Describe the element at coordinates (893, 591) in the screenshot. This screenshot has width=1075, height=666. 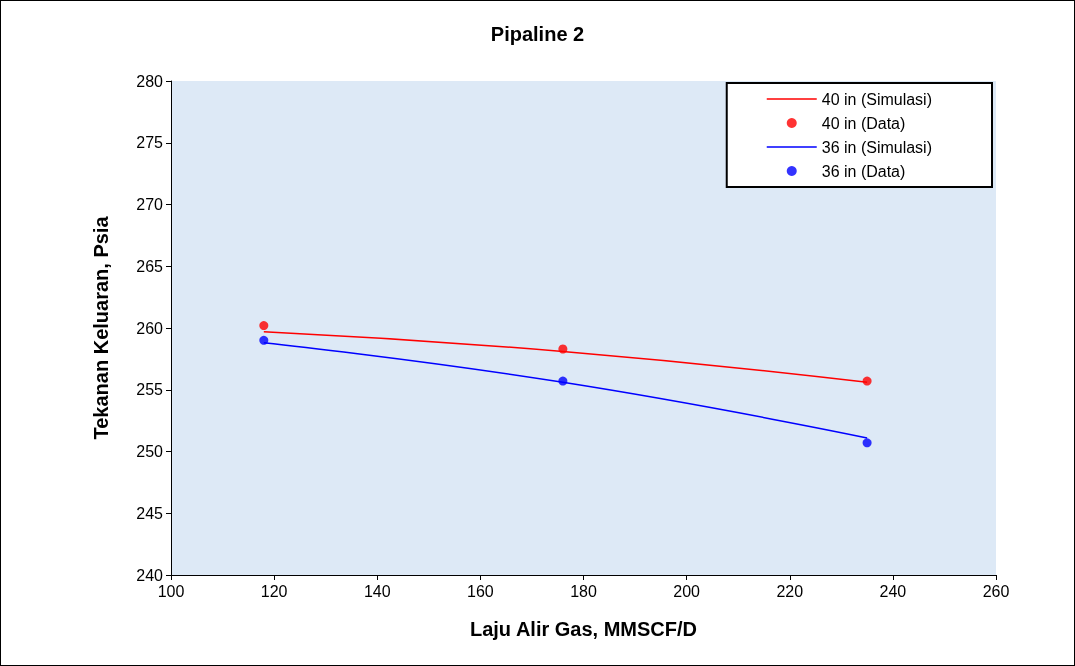
I see `x-tick-label: 240` at that location.